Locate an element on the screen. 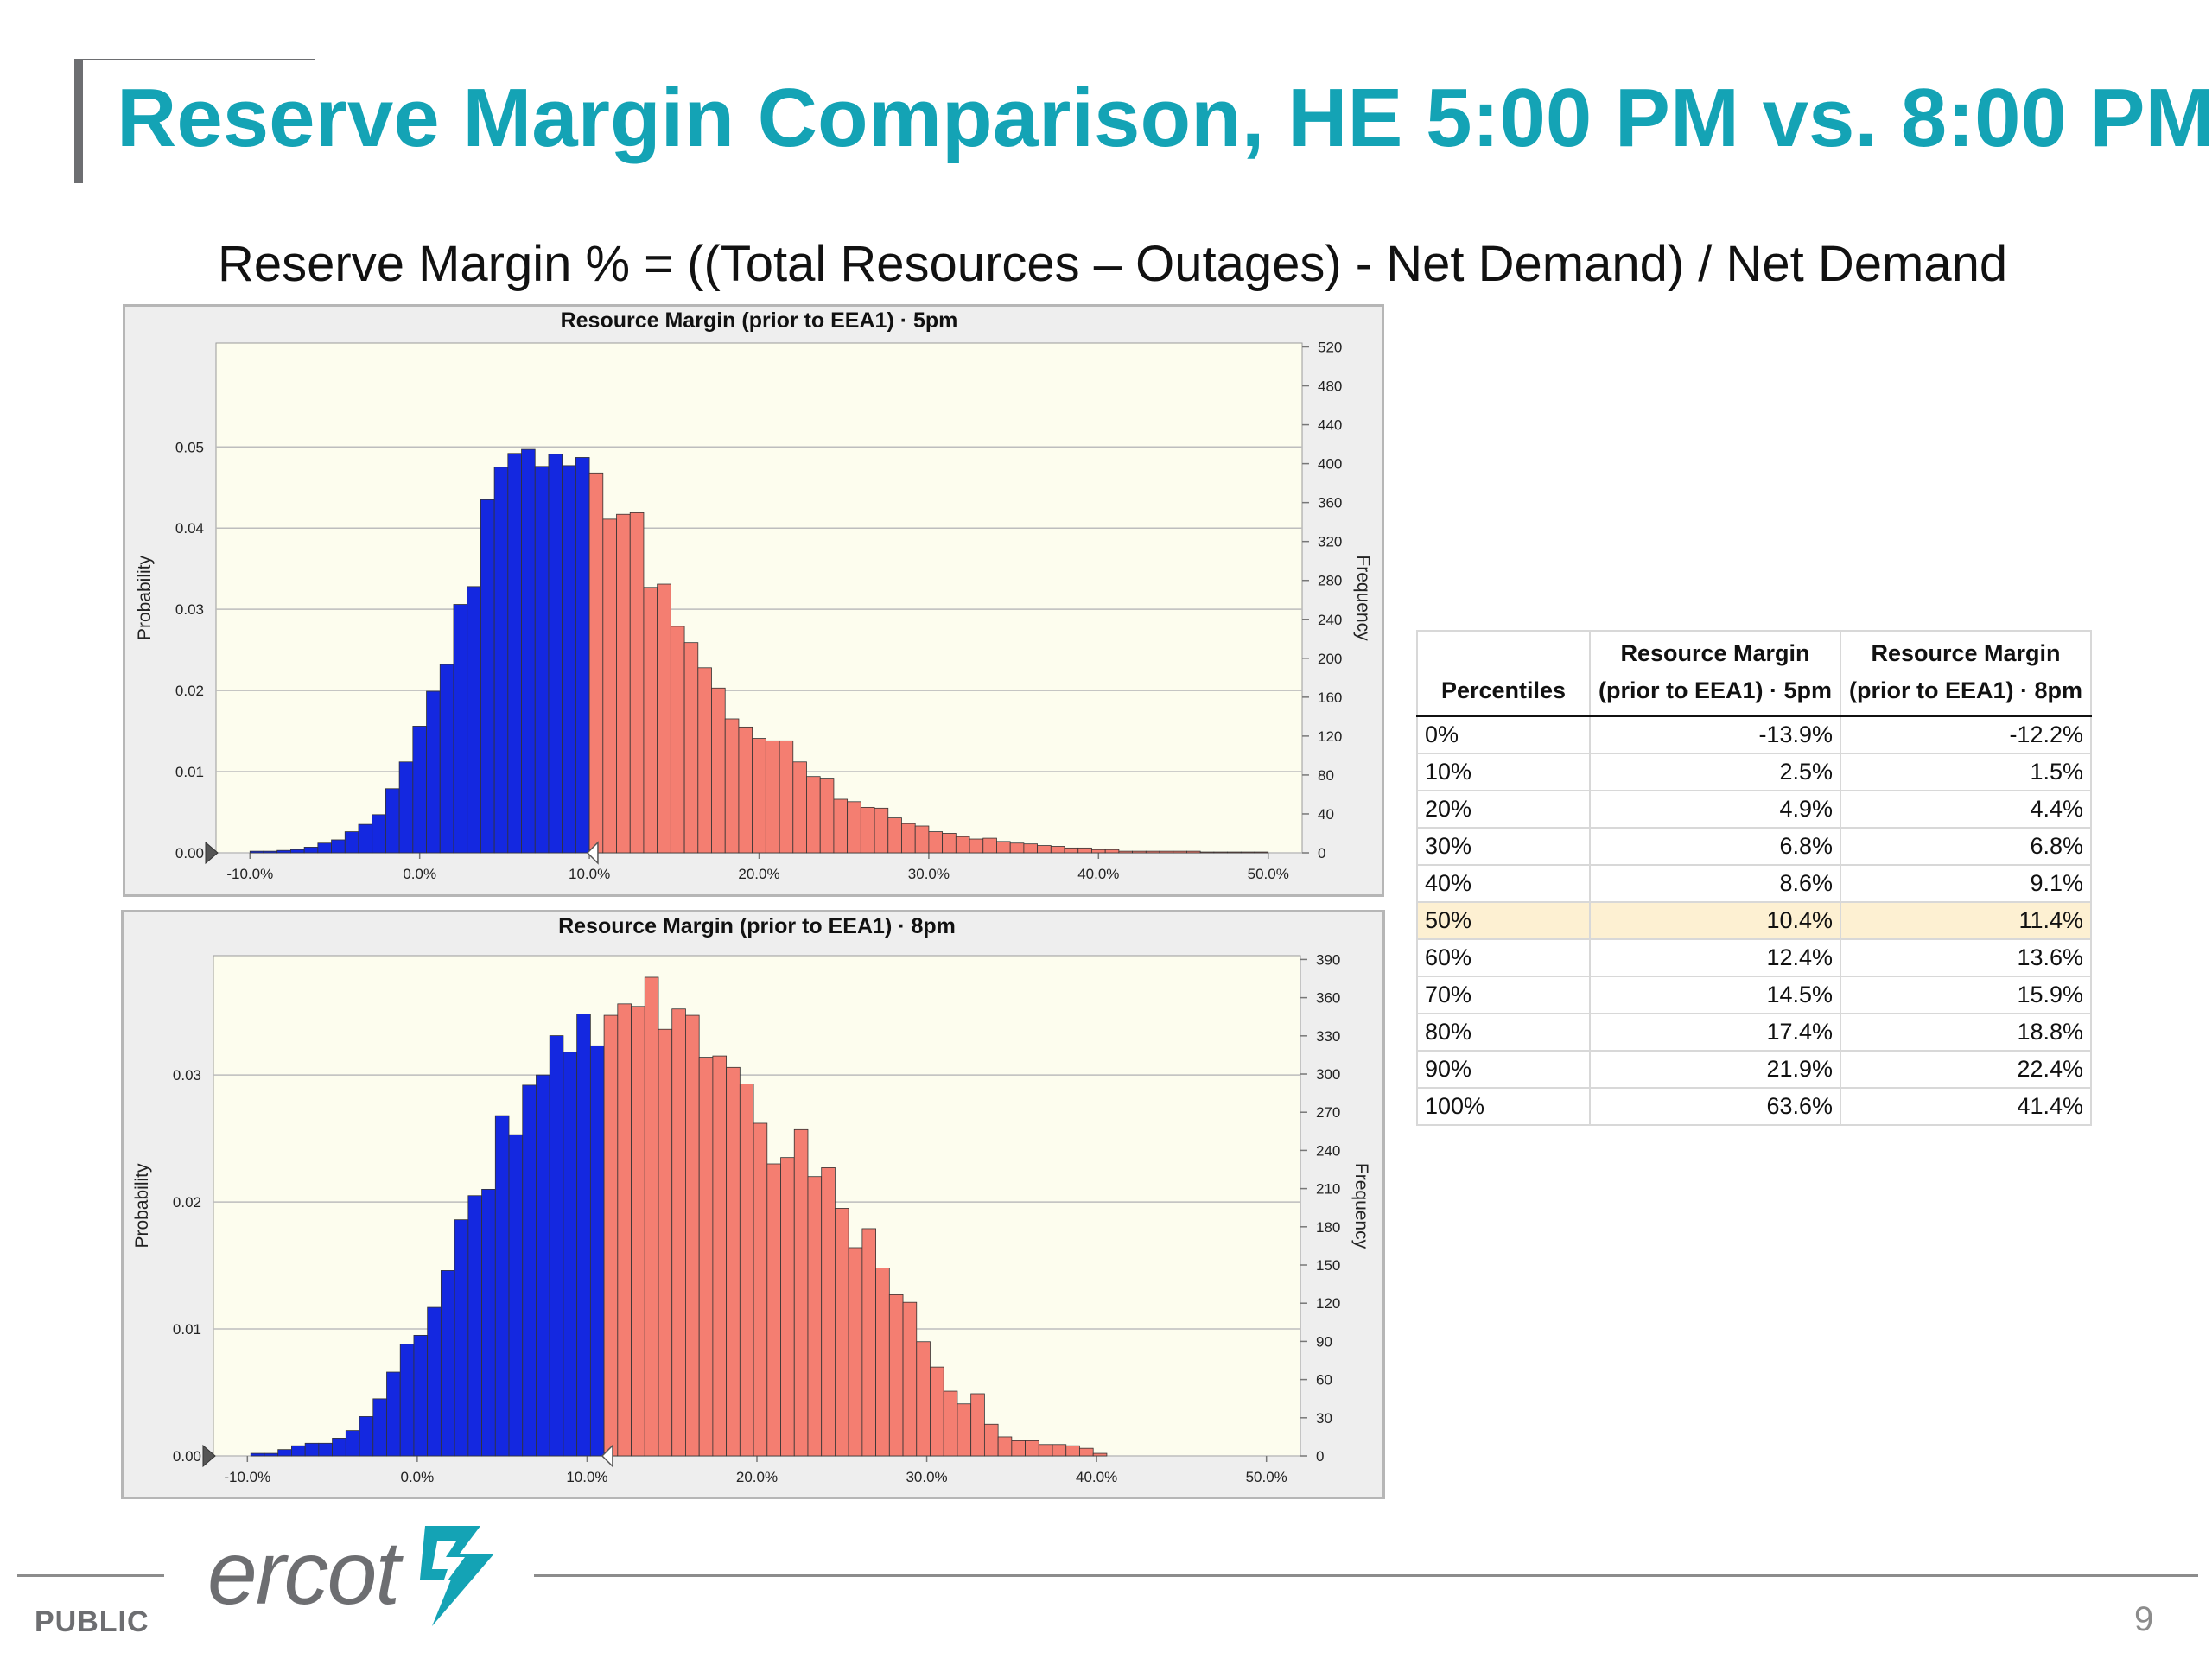 The height and width of the screenshot is (1659, 2212). margin-8pm-cell: 13.6% is located at coordinates (1965, 957).